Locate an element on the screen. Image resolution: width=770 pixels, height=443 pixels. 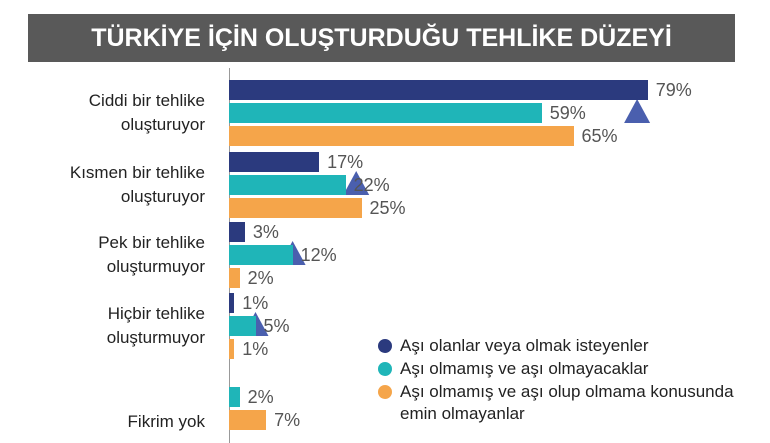
value-label: 65% is located at coordinates (599, 136).